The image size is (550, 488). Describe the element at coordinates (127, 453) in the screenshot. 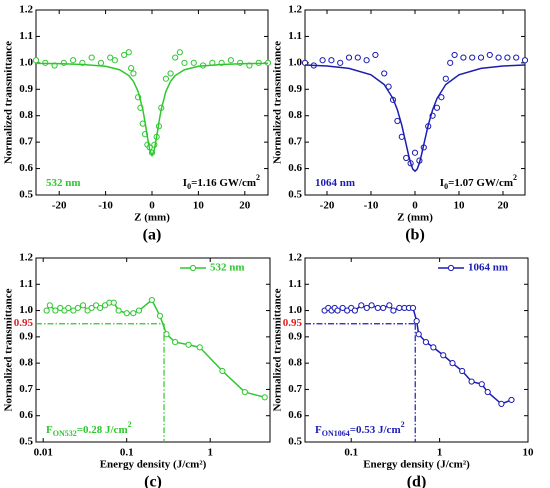

I see `x-tick-label: 0.1` at that location.